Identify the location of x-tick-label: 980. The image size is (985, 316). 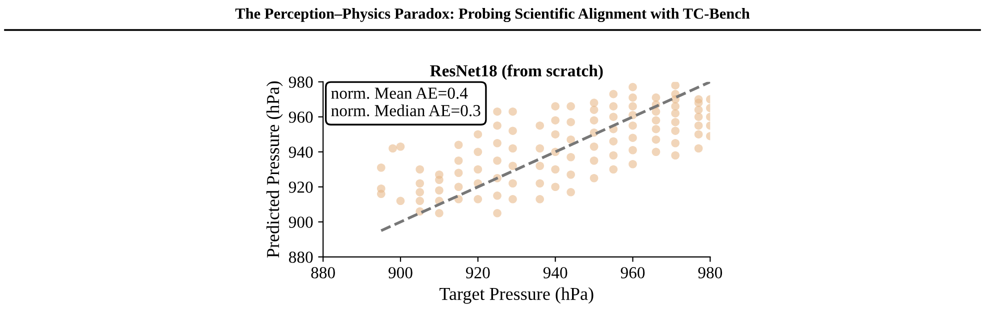
(710, 272).